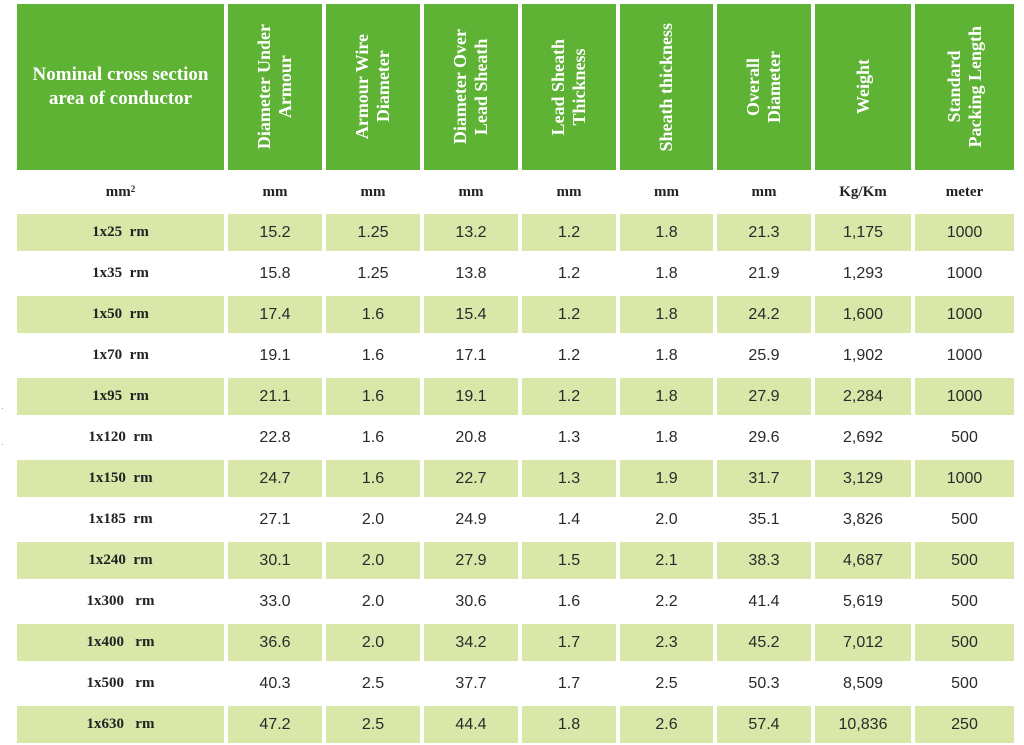 Image resolution: width=1024 pixels, height=745 pixels. What do you see at coordinates (120, 273) in the screenshot?
I see `row-cross-section: 1x35 rm` at bounding box center [120, 273].